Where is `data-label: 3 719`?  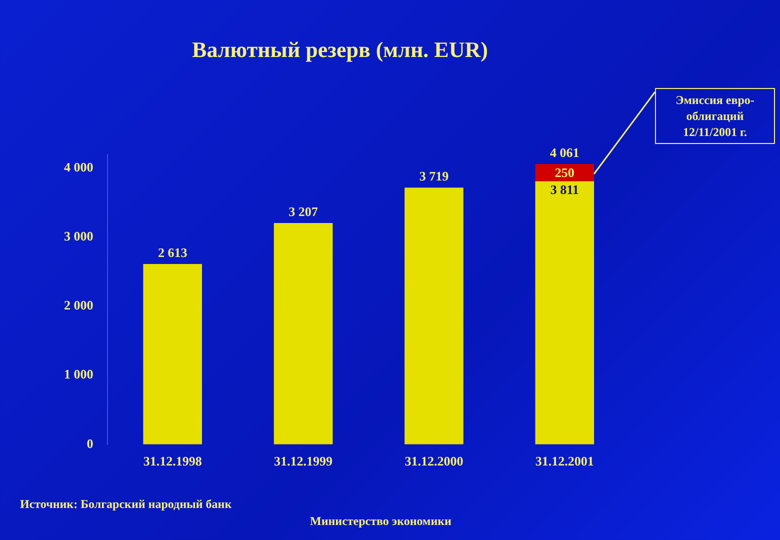
data-label: 3 719 is located at coordinates (434, 176).